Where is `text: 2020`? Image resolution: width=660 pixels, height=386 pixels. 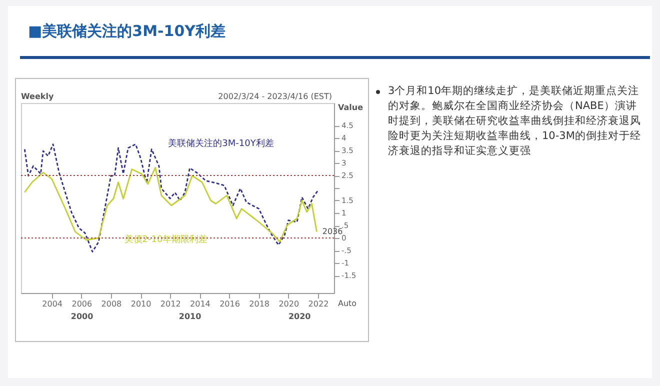 text: 2020 is located at coordinates (300, 316).